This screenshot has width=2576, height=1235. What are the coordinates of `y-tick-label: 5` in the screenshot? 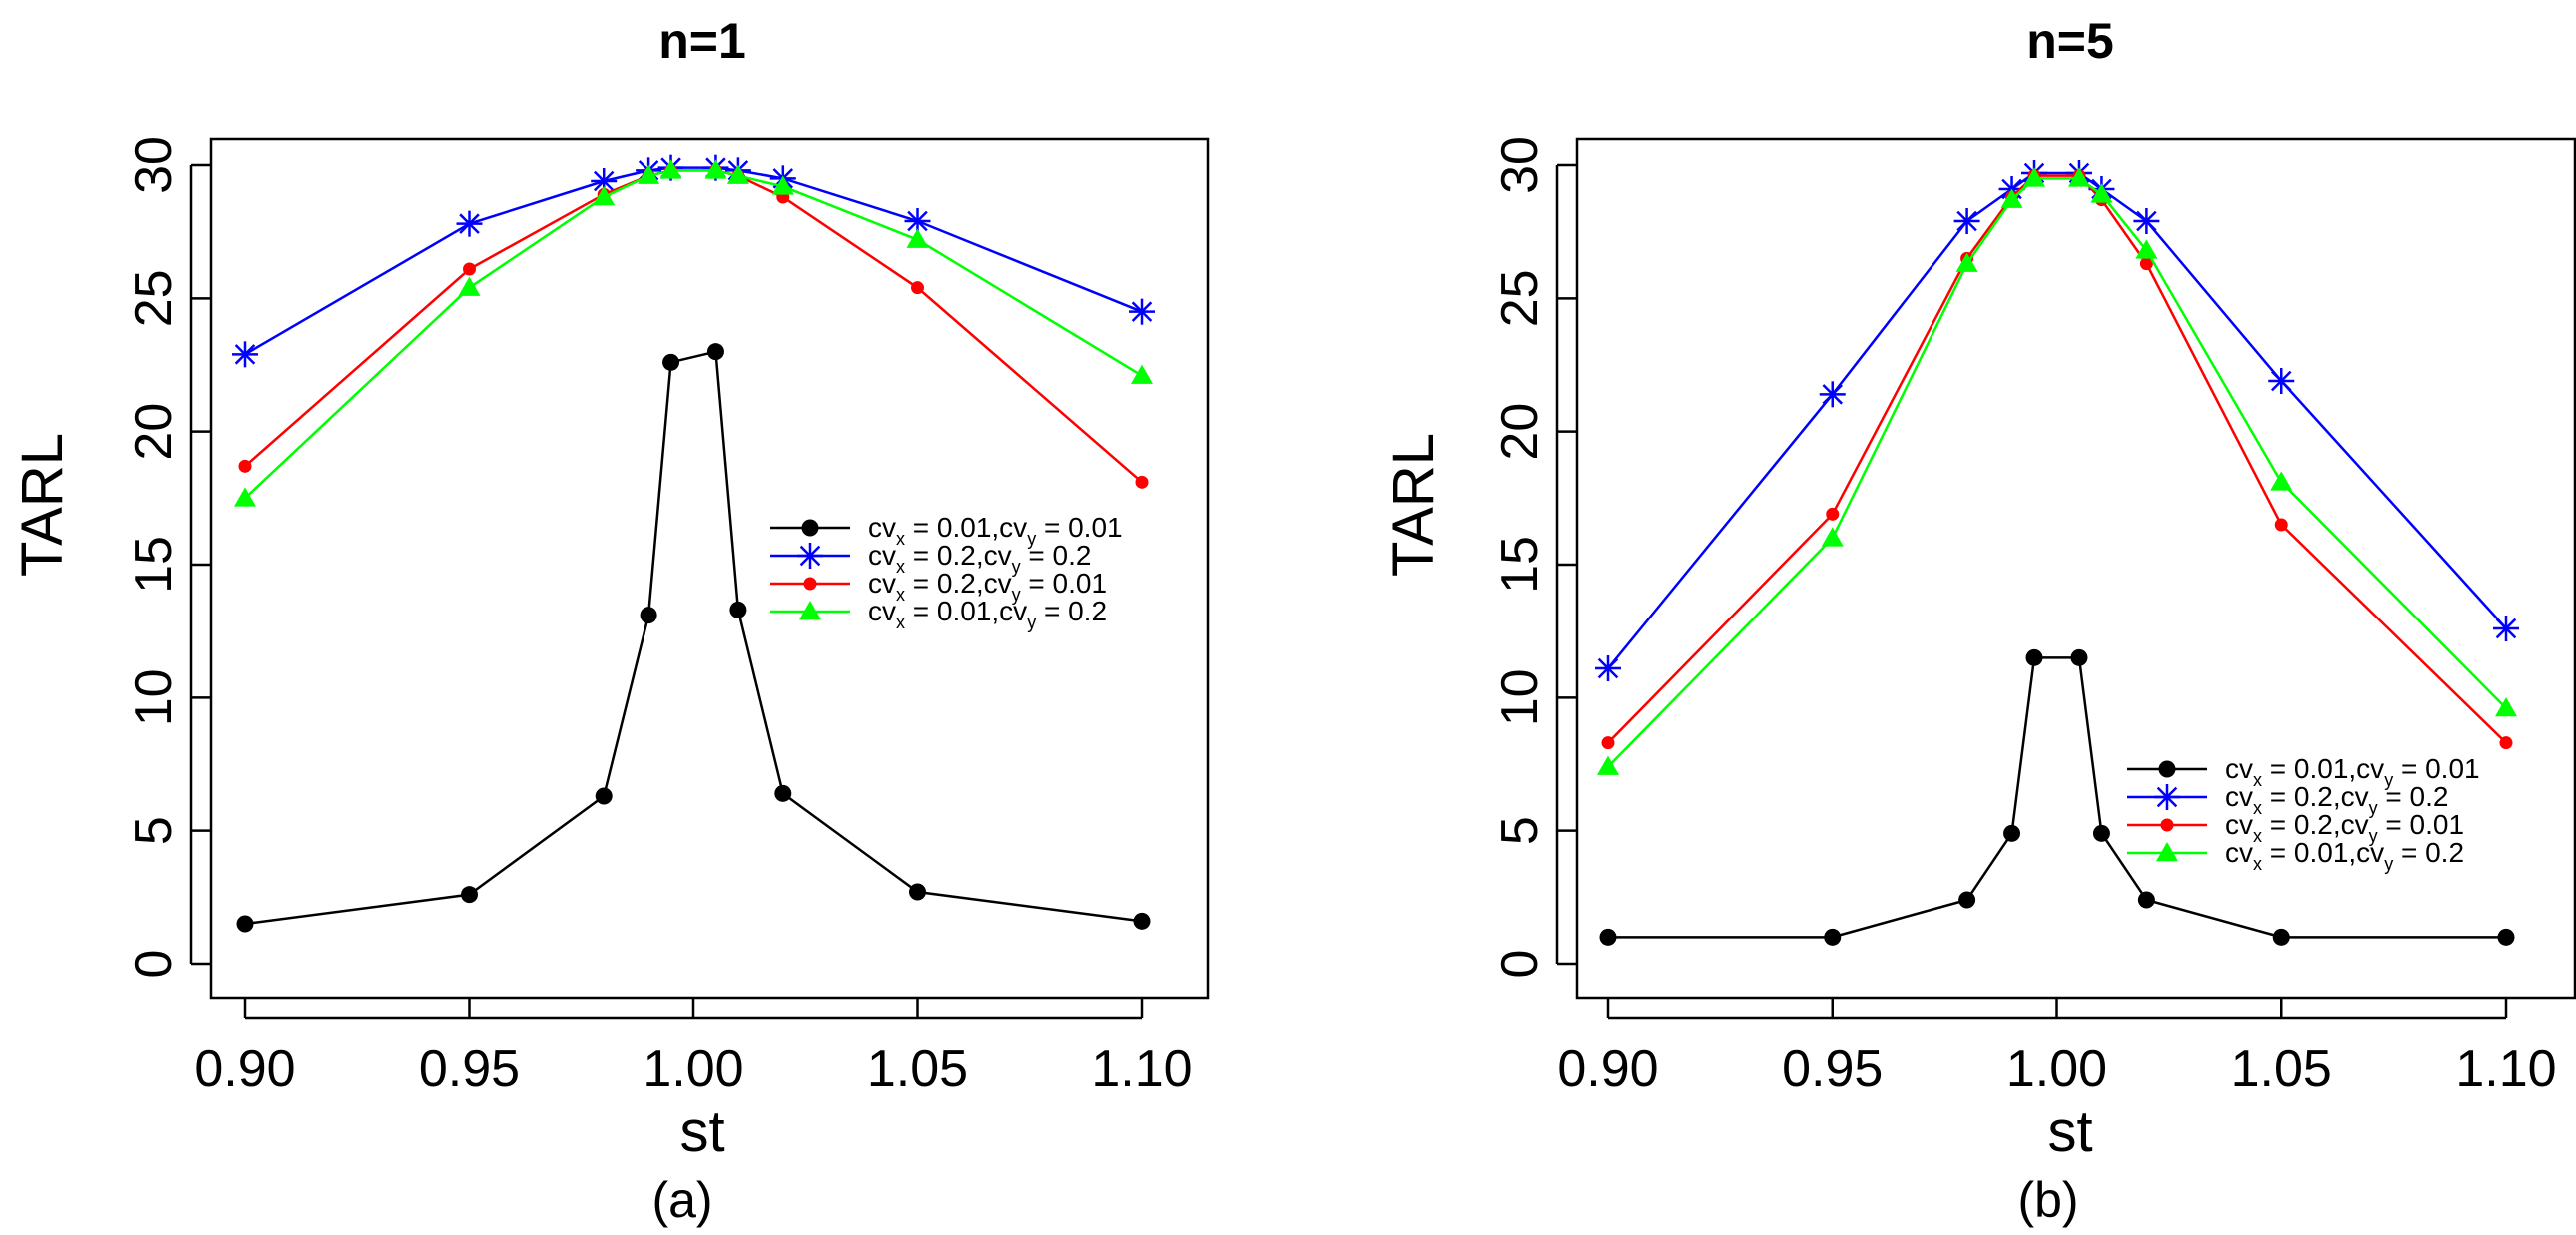 It's located at (154, 830).